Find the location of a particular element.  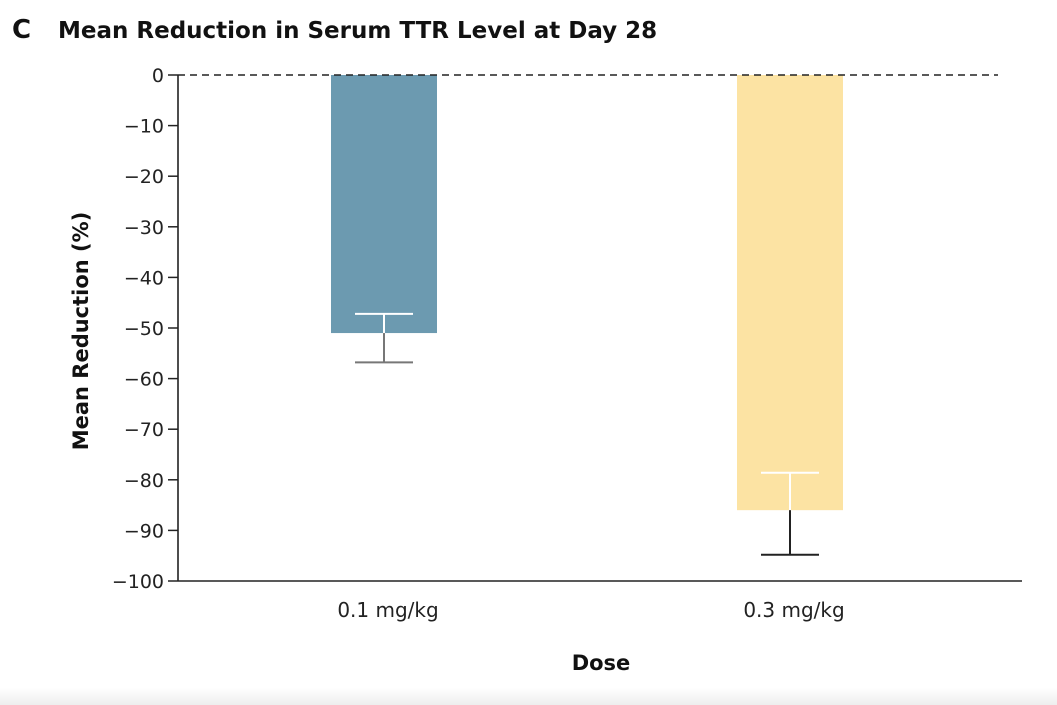

x-axis-title: Dose is located at coordinates (601, 663).